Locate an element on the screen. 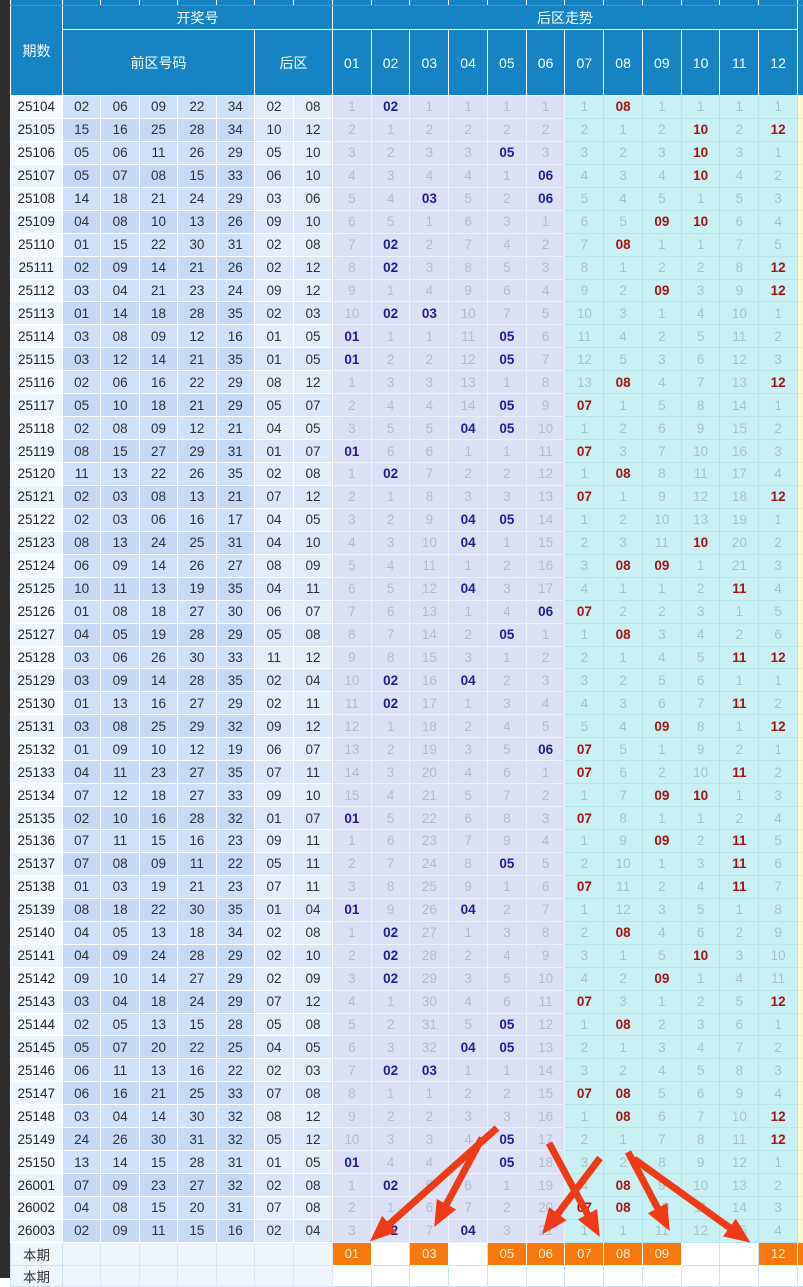  front-number-cell: 25 is located at coordinates (235, 1047).